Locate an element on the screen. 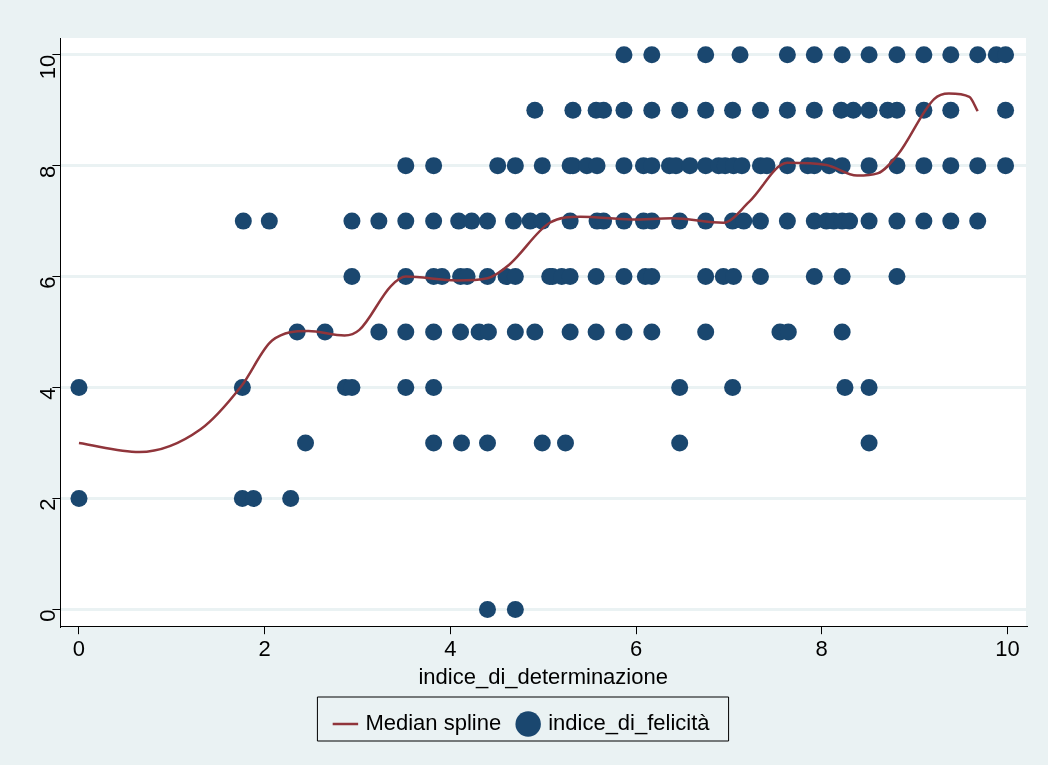  x-tick-label: 0 is located at coordinates (79, 649).